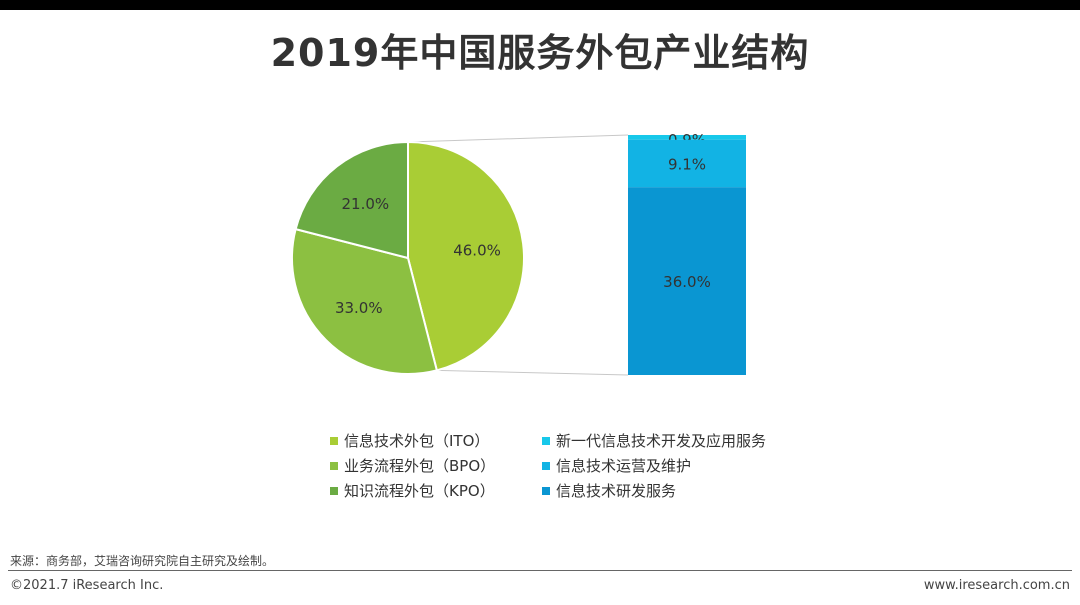  I want to click on legend-item-new-gen: 新一代信息技术开发及应用服务, so click(654, 440).